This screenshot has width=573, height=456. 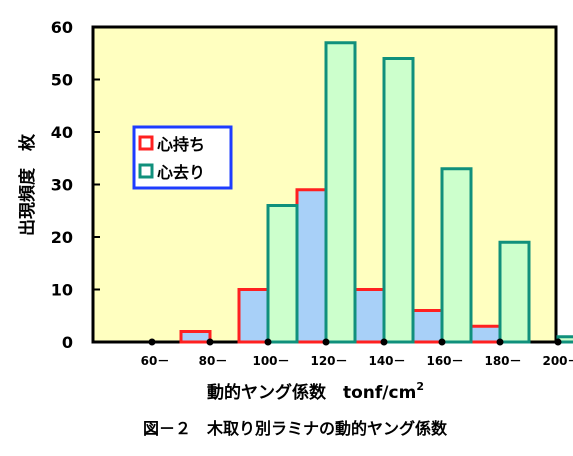 What do you see at coordinates (557, 361) in the screenshot?
I see `x-tick-label-7: 200－` at bounding box center [557, 361].